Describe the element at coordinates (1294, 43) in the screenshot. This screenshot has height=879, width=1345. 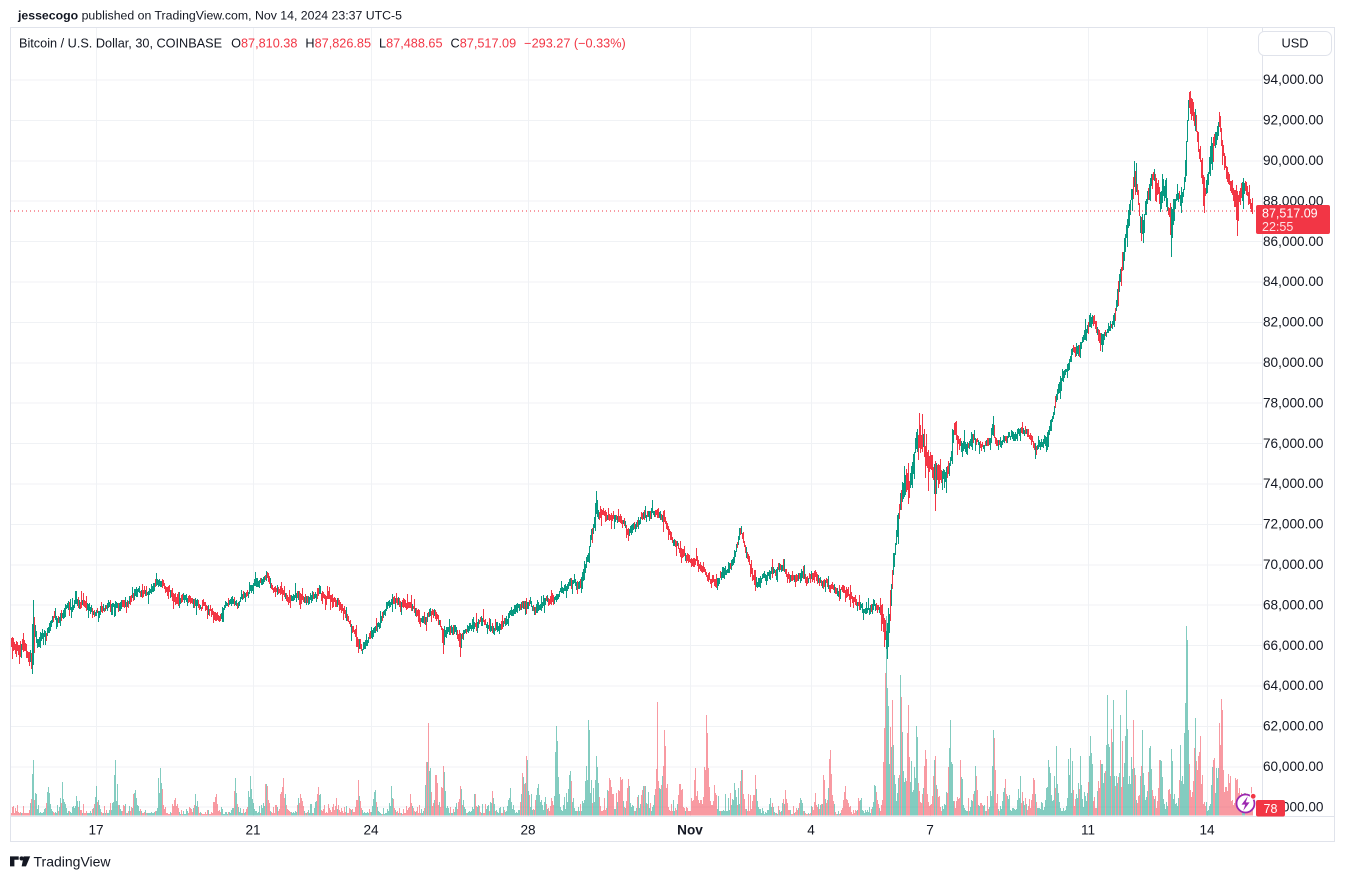
I see `svg-text: USD` at that location.